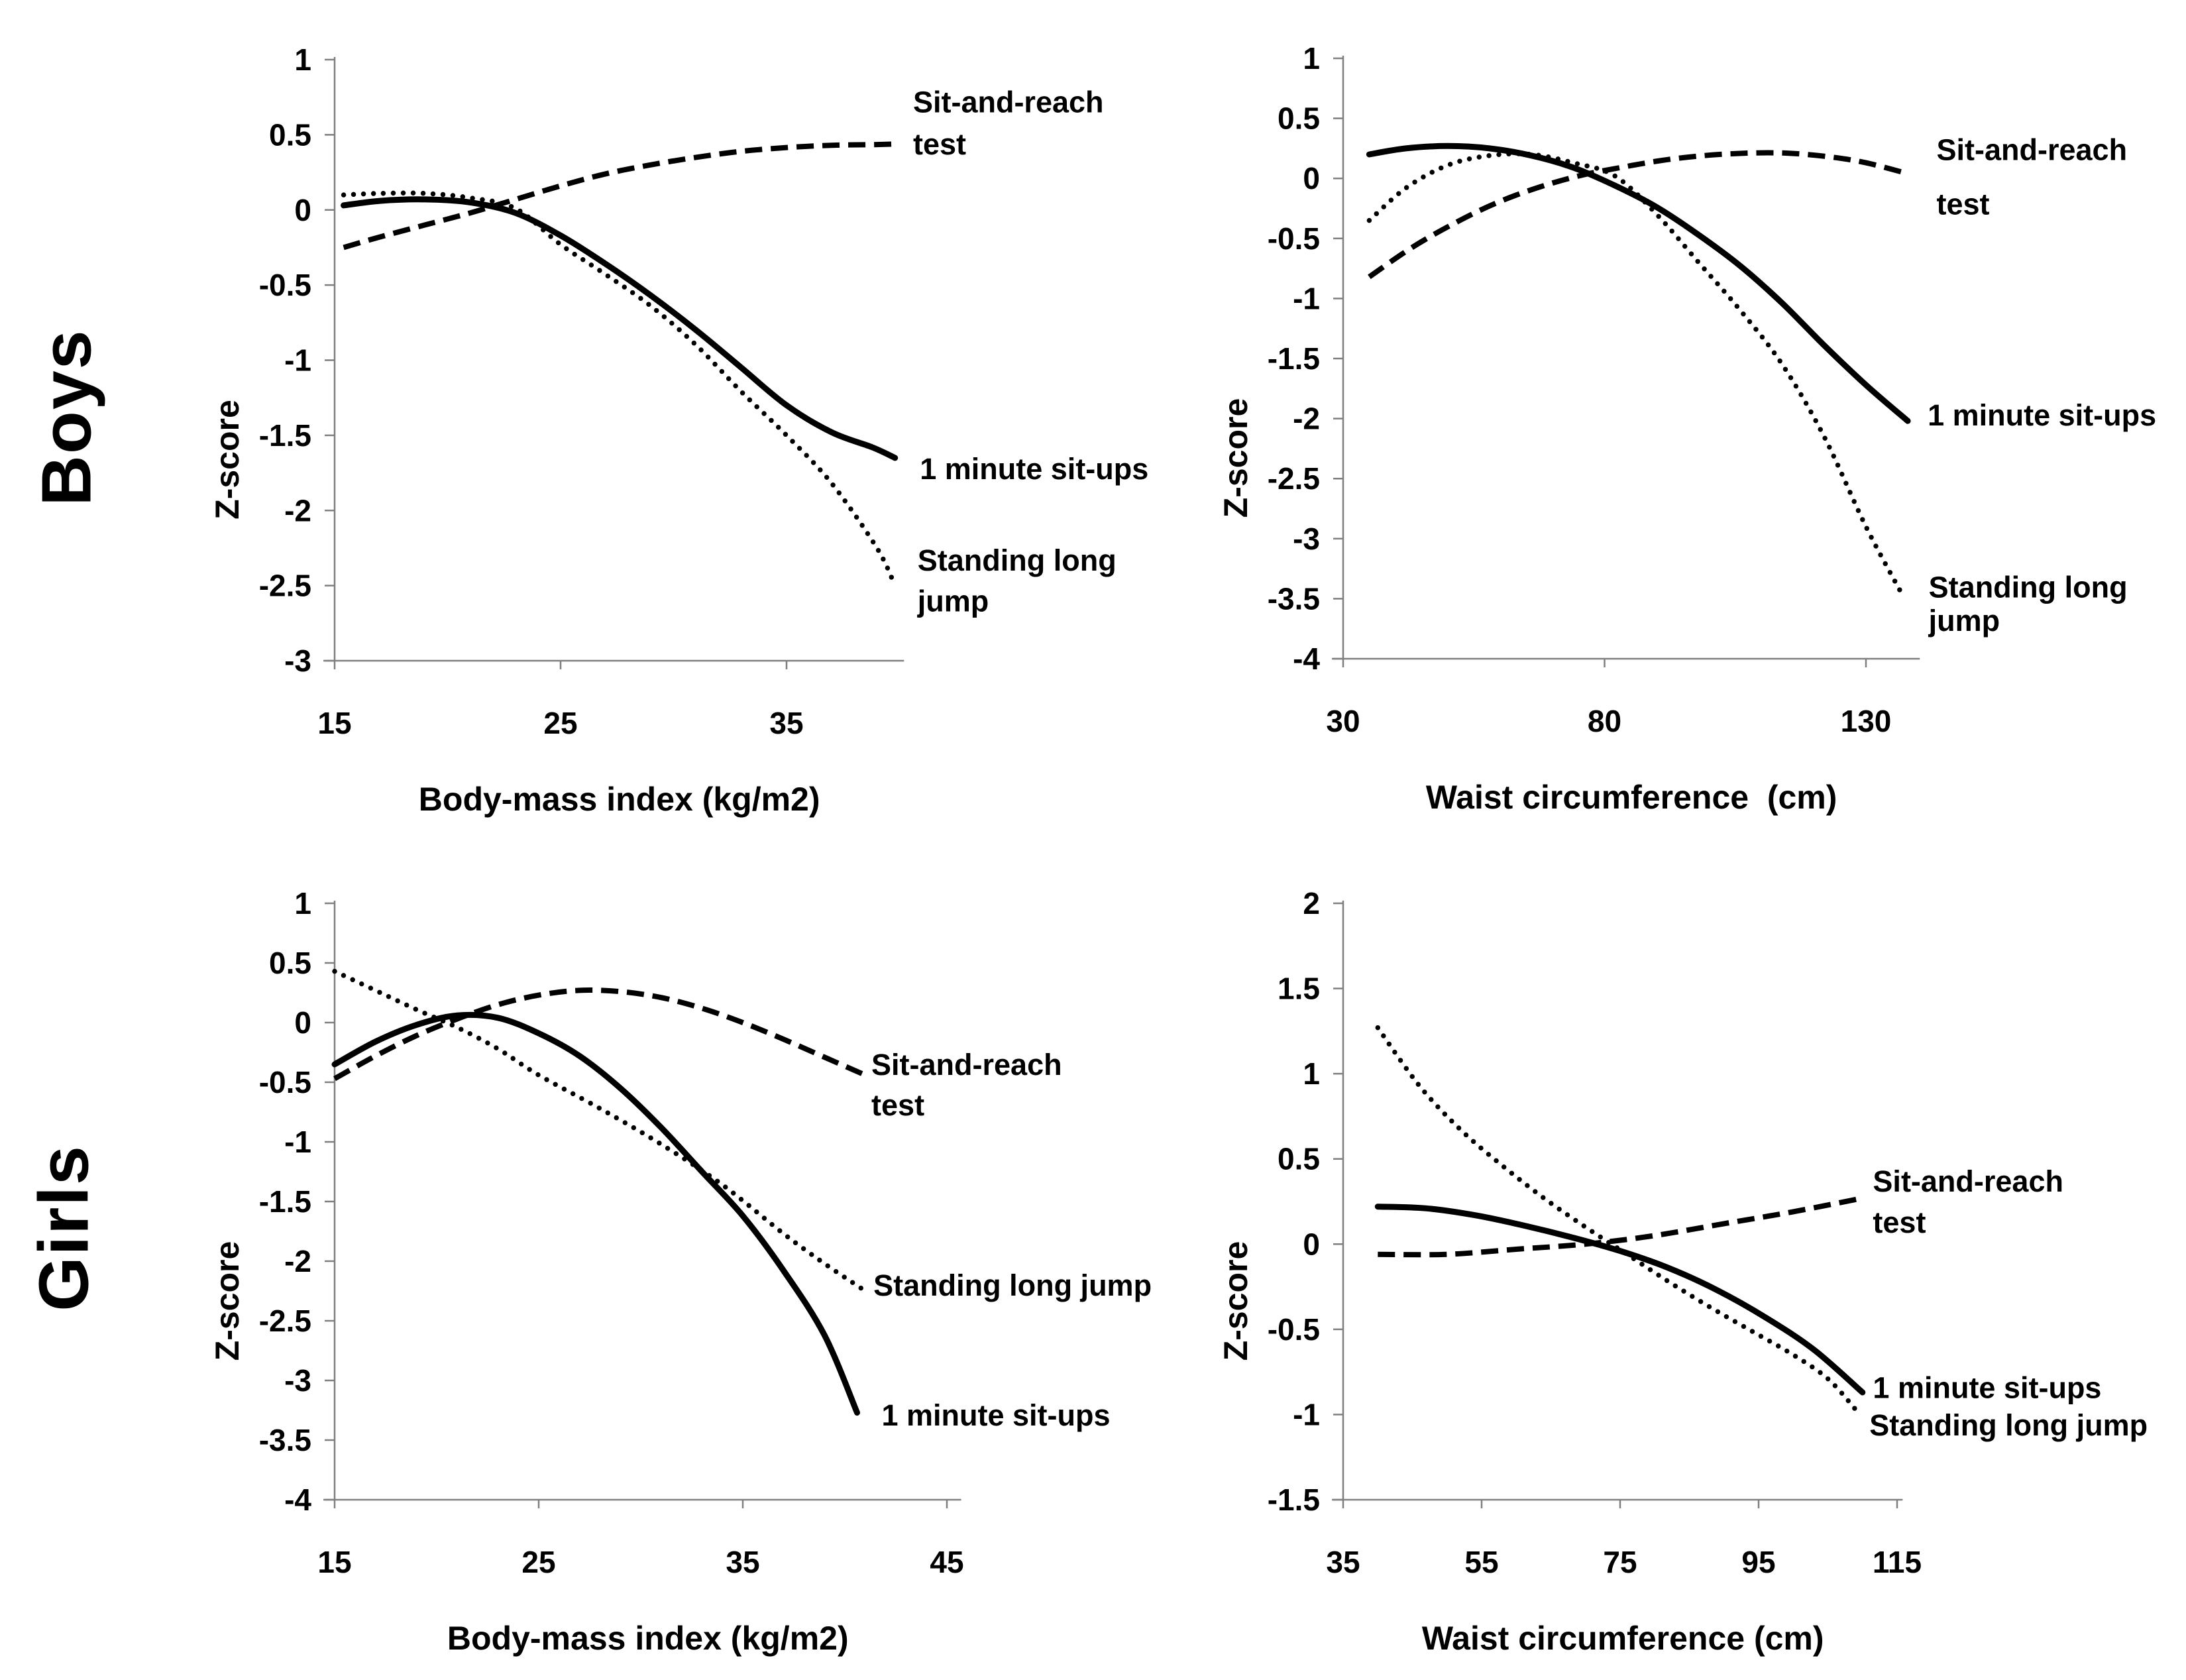 The image size is (2186, 1680). What do you see at coordinates (1604, 721) in the screenshot?
I see `x-tick-label: 80` at bounding box center [1604, 721].